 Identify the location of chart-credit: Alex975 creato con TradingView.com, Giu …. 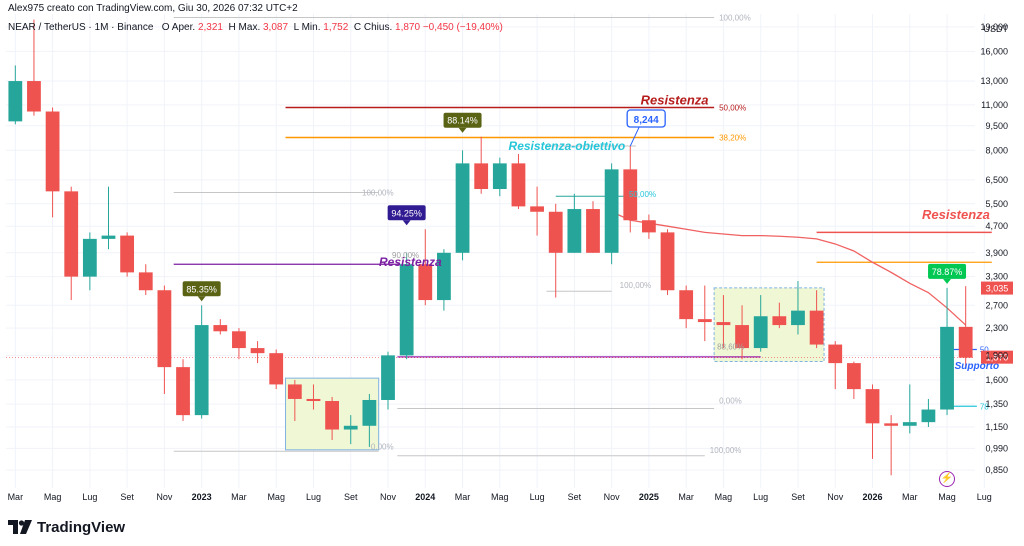
(153, 8).